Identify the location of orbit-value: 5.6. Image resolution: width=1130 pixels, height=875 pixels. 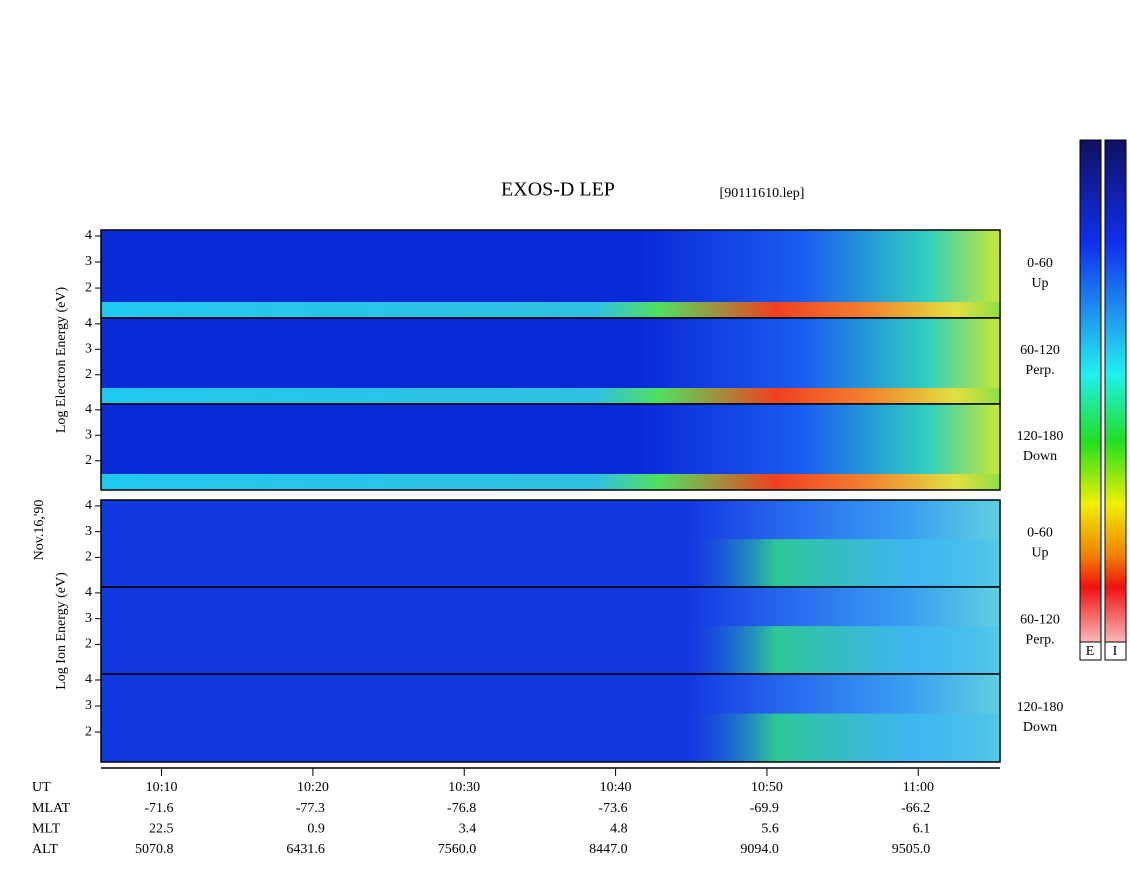
(770, 829).